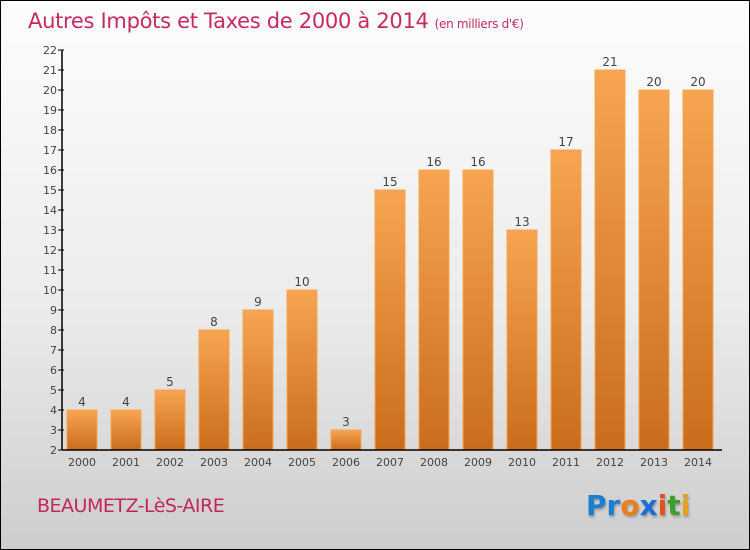 The width and height of the screenshot is (750, 550). What do you see at coordinates (228, 21) in the screenshot?
I see `title-text: Autres Impôts et Taxes de 2000 à 2014` at bounding box center [228, 21].